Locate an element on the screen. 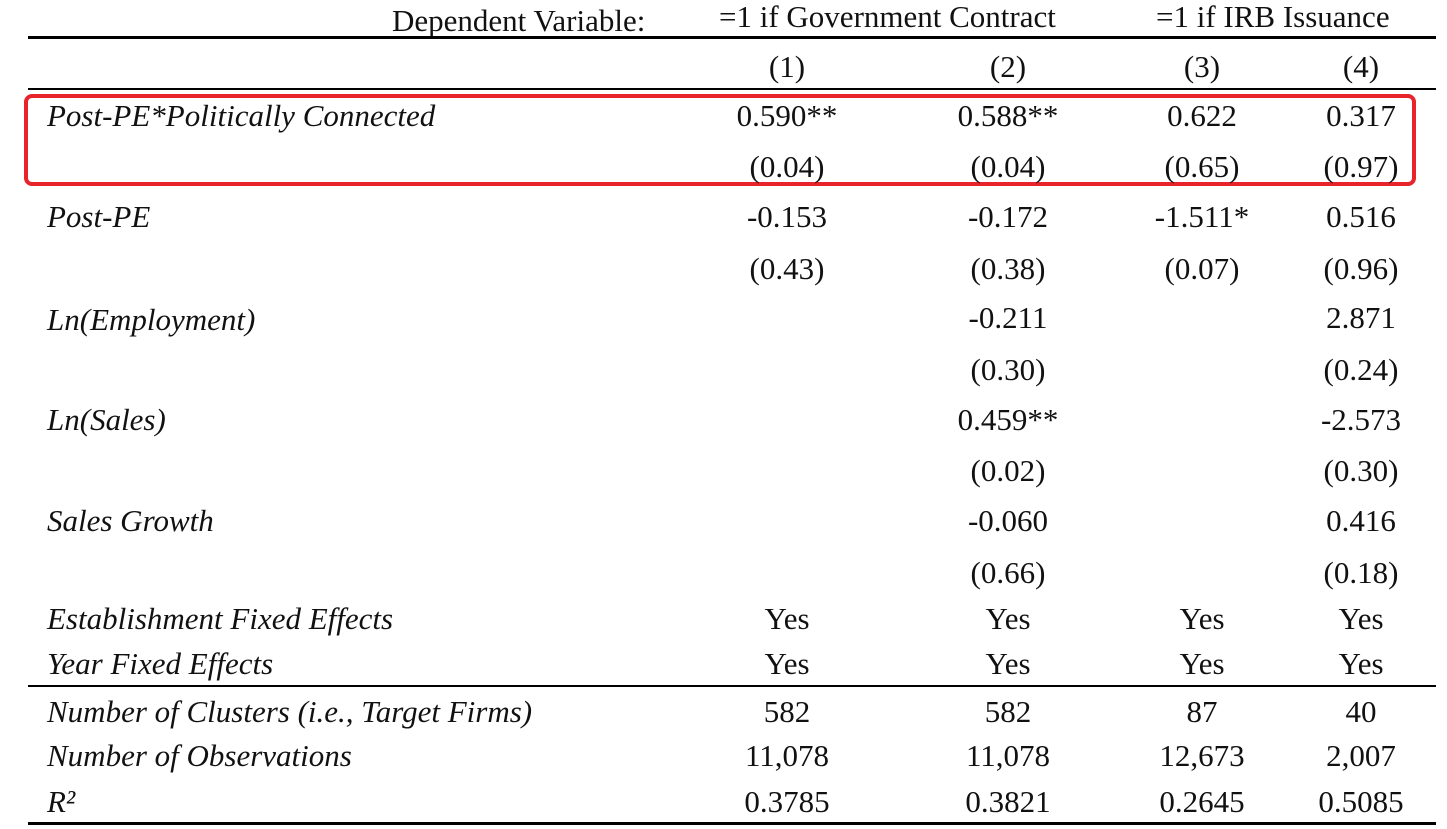  stat-cell: 0.3821 is located at coordinates (1008, 801).